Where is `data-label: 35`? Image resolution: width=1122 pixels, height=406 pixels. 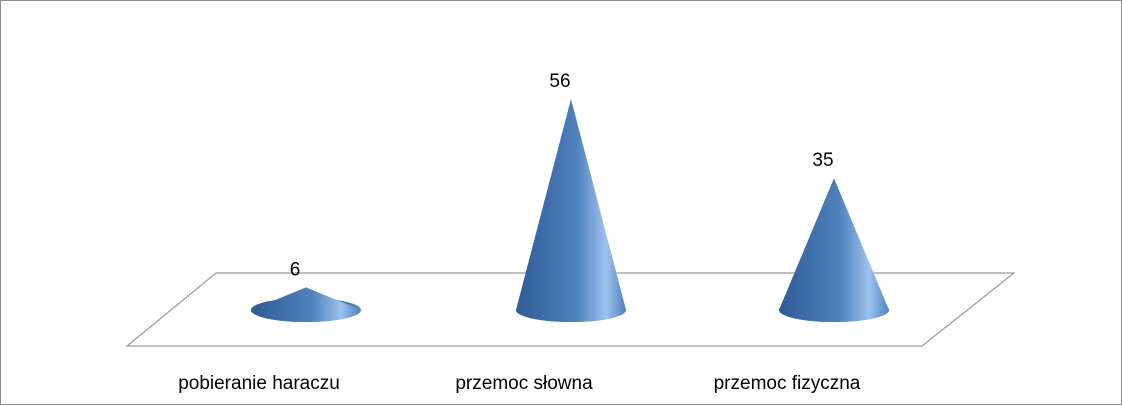 data-label: 35 is located at coordinates (822, 160).